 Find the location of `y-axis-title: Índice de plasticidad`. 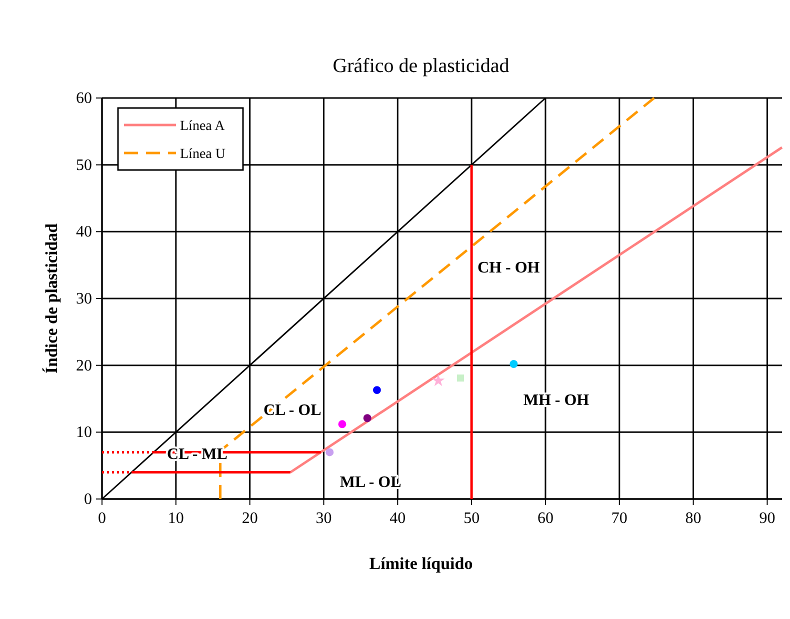

y-axis-title: Índice de plasticidad is located at coordinates (51, 298).